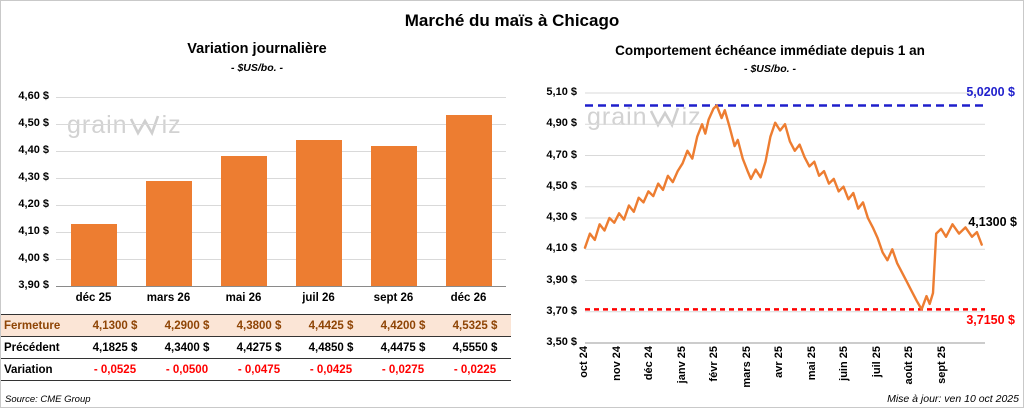 The height and width of the screenshot is (408, 1024). I want to click on line-x-tick-label: mars 25, so click(746, 367).